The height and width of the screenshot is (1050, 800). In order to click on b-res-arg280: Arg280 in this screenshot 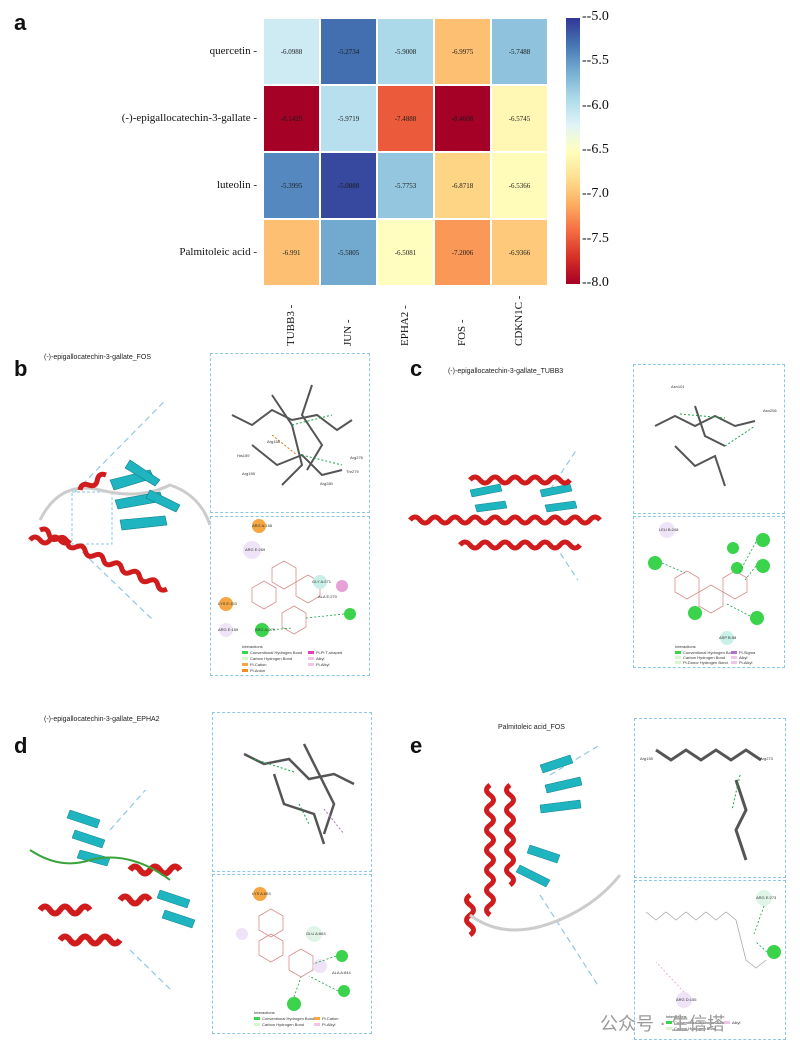, I will do `click(327, 483)`.